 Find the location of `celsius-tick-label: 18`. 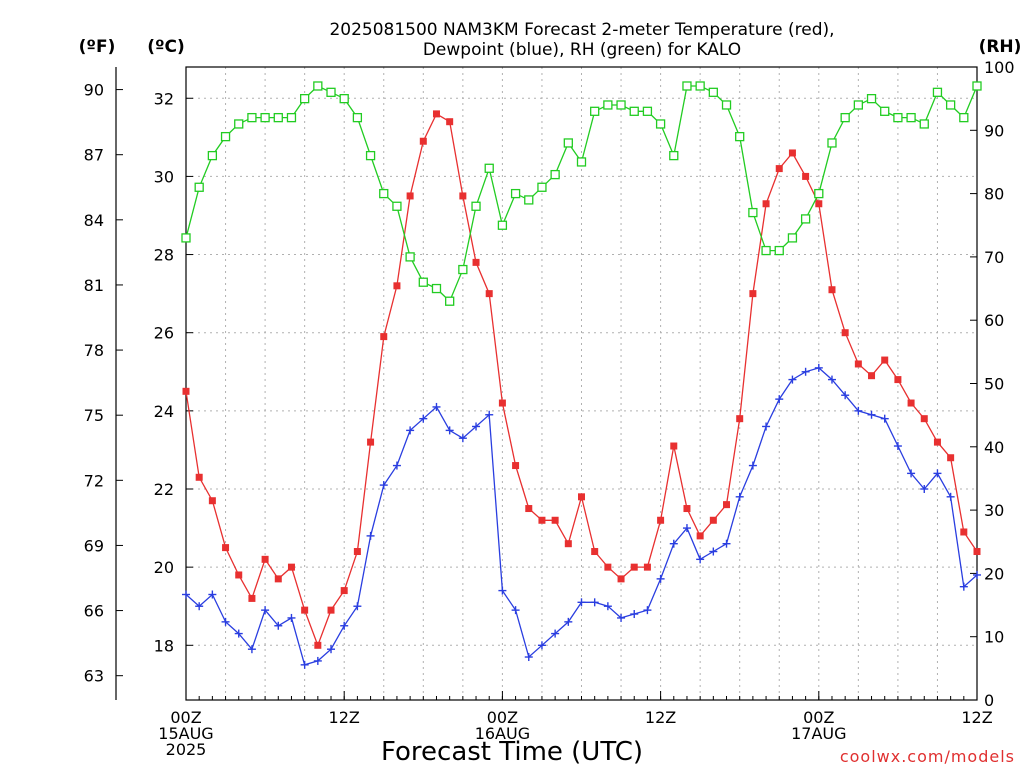

celsius-tick-label: 18 is located at coordinates (164, 645).